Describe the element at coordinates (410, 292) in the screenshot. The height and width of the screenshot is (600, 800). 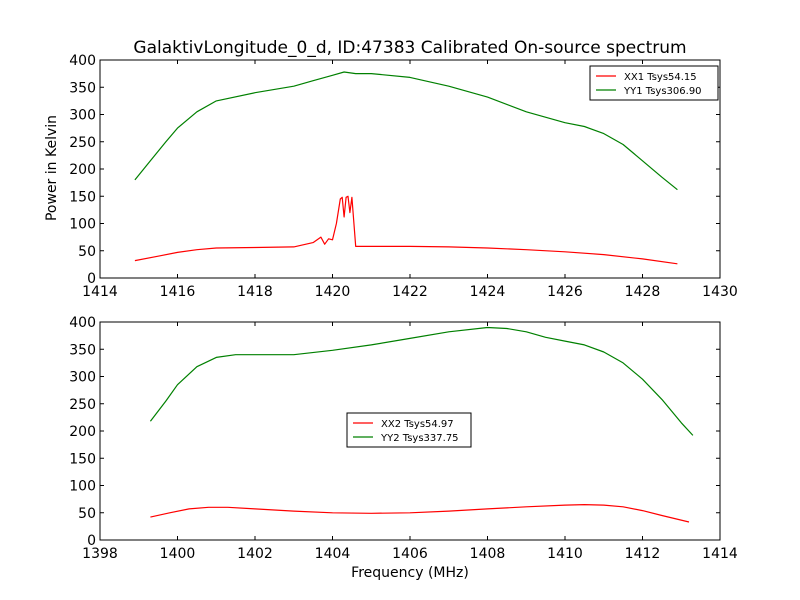
I see `x-tick-label: 1422` at that location.